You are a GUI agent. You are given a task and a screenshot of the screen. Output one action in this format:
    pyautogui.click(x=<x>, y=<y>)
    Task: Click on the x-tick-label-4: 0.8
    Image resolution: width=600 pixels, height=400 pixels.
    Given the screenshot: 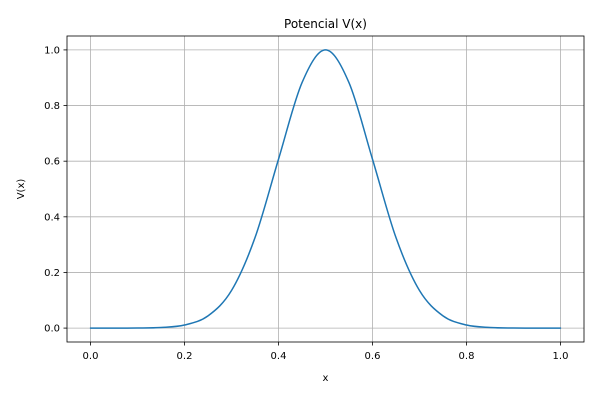 What is the action you would take?
    pyautogui.click(x=467, y=356)
    